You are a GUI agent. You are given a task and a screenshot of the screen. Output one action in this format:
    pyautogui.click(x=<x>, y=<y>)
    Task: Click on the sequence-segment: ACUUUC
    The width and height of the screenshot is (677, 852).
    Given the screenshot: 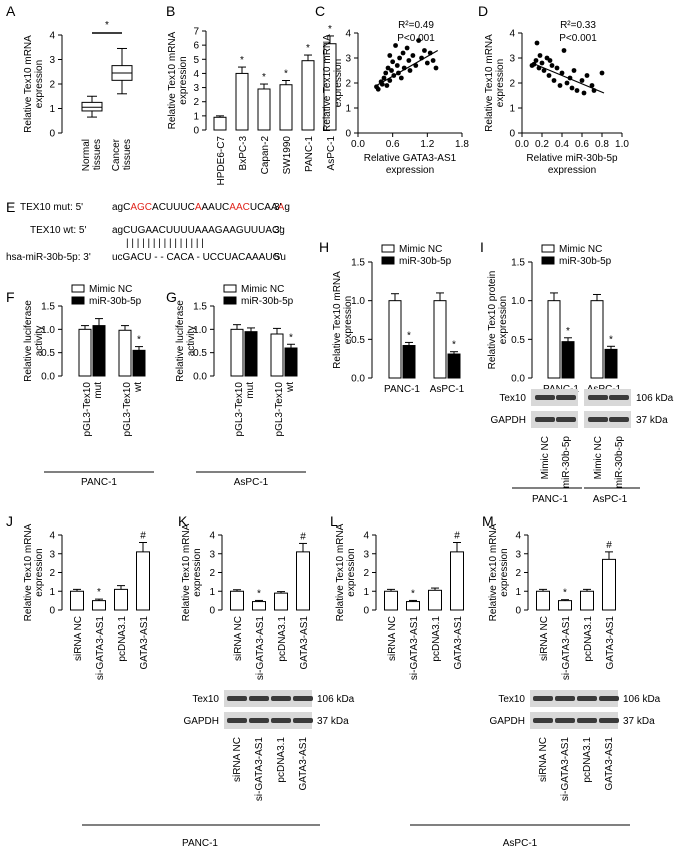 What is the action you would take?
    pyautogui.click(x=173, y=207)
    